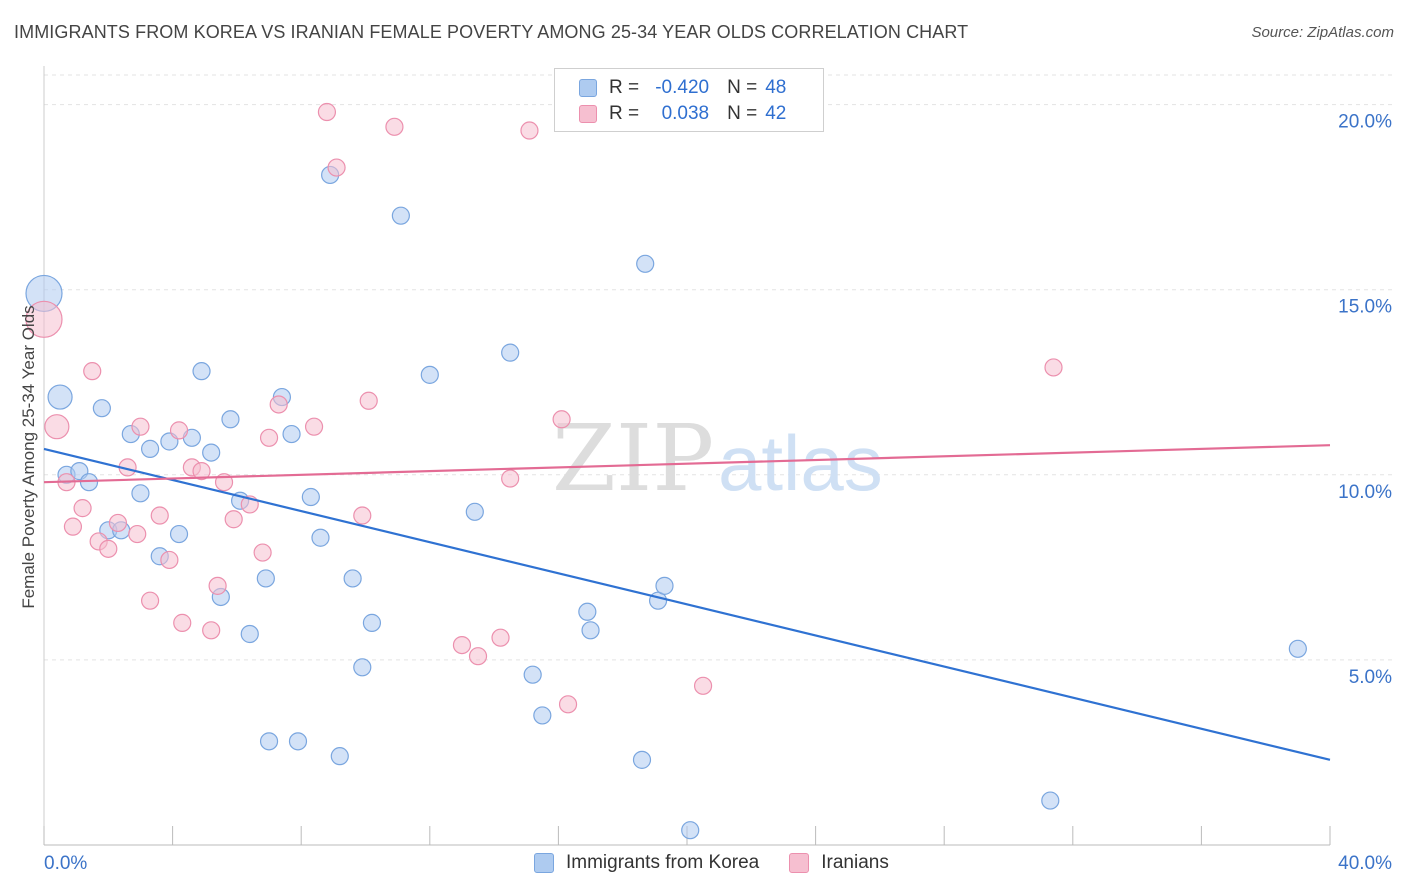 Image resolution: width=1406 pixels, height=892 pixels. What do you see at coordinates (855, 862) in the screenshot?
I see `legend-label-iranians: Iranians` at bounding box center [855, 862].